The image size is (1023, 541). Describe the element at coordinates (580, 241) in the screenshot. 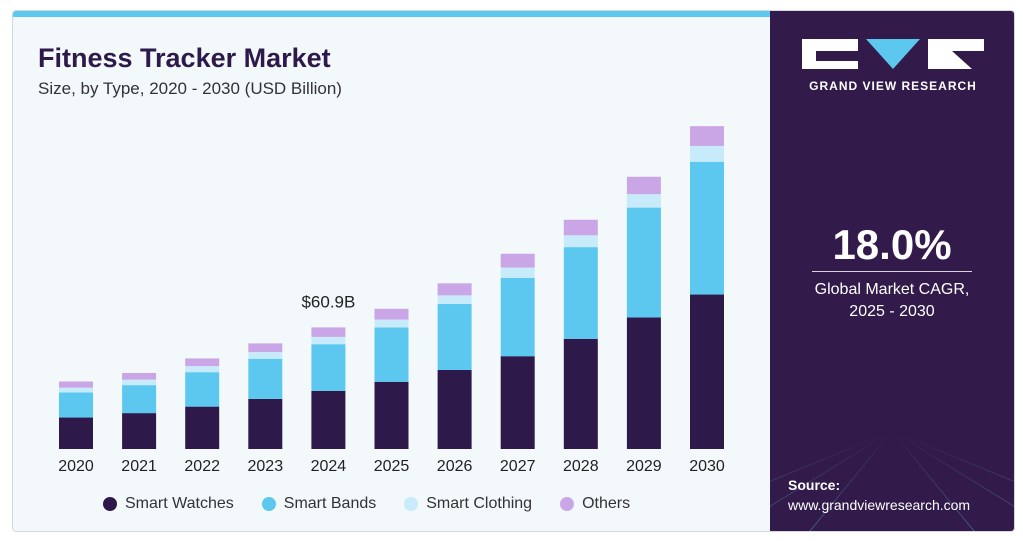

I see `bar-smart-clothing-2028` at that location.